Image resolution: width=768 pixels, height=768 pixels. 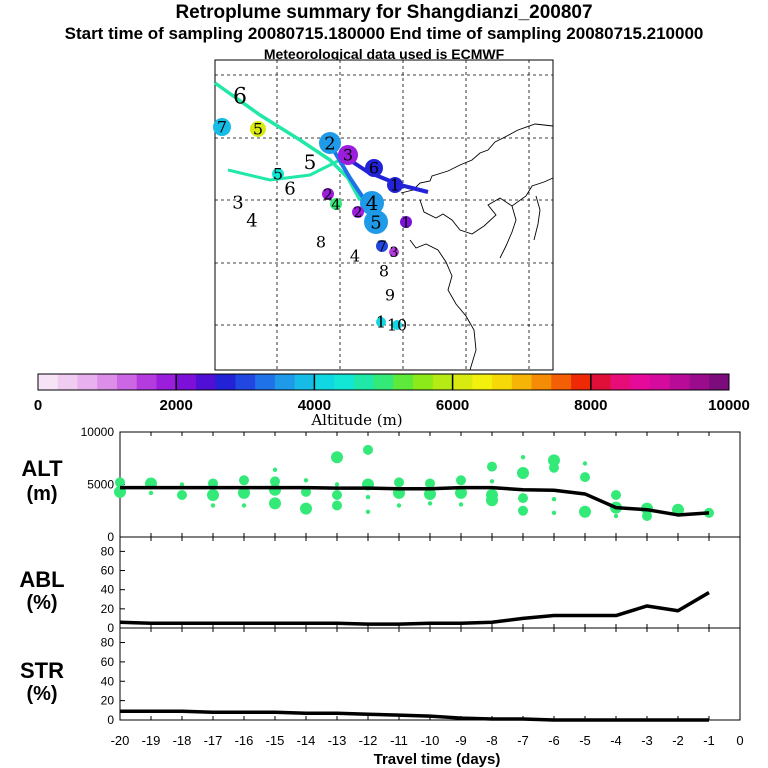 I want to click on panel-alt, so click(x=427, y=484).